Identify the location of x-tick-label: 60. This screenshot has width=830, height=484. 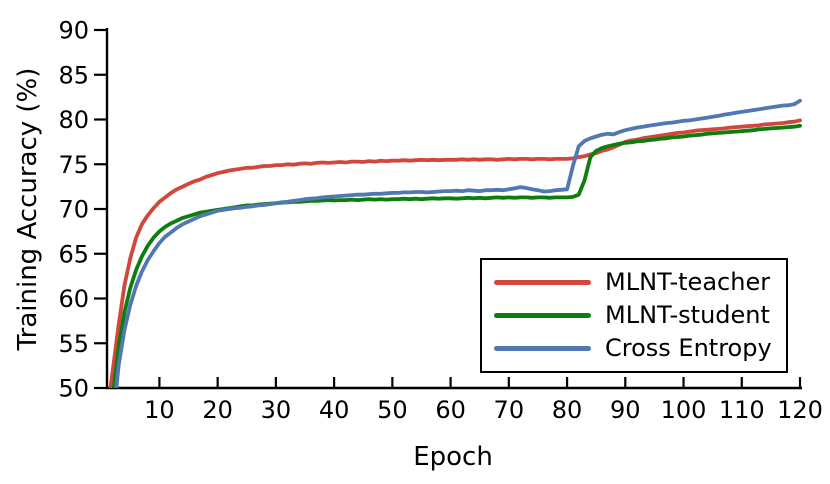
(450, 410).